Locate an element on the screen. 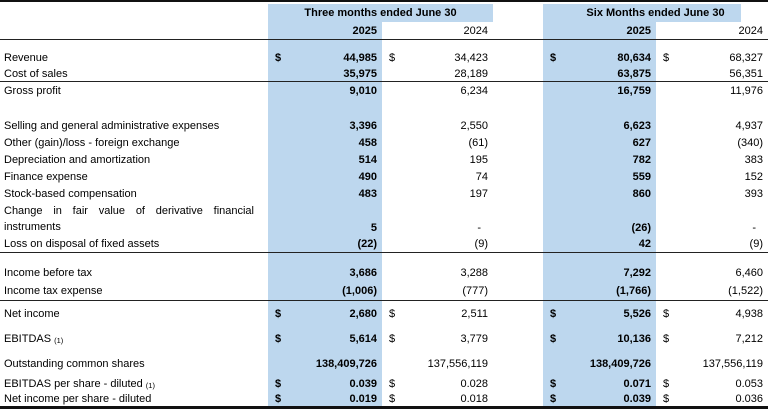 Image resolution: width=768 pixels, height=409 pixels. cell-value: 559 is located at coordinates (641, 176).